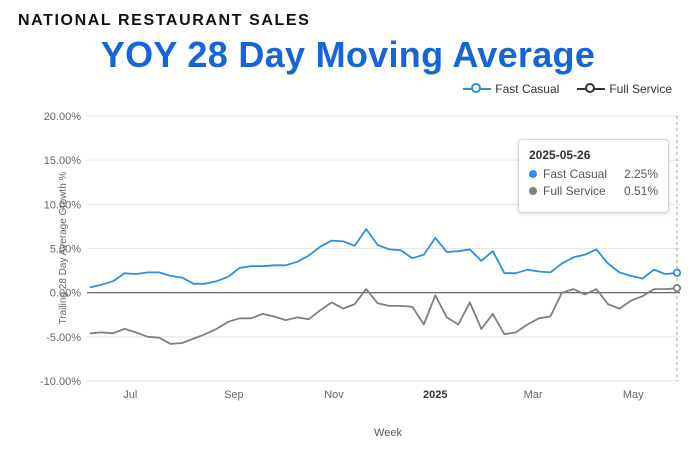 The height and width of the screenshot is (449, 696). Describe the element at coordinates (388, 433) in the screenshot. I see `x-axis-title: Week` at that location.